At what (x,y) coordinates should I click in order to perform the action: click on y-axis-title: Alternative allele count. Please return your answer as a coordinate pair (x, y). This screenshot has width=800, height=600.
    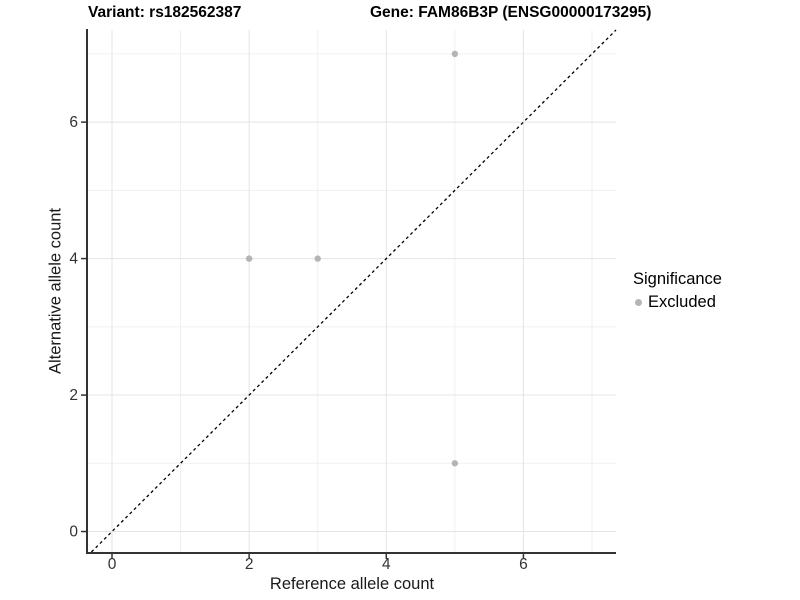
    Looking at the image, I should click on (55, 291).